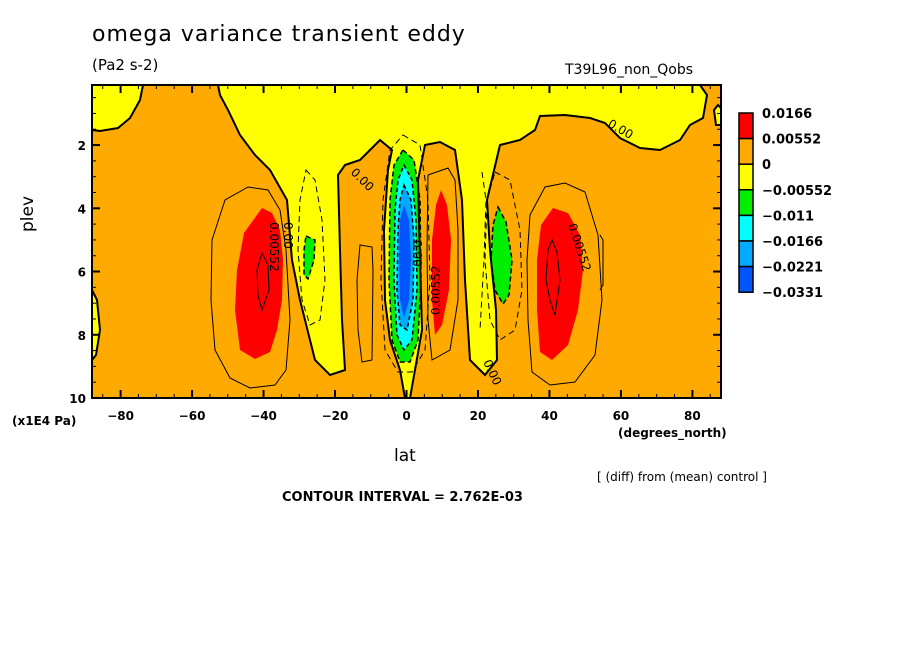 This screenshot has height=654, width=904. I want to click on contour-pos-sh-outer, so click(250, 287).